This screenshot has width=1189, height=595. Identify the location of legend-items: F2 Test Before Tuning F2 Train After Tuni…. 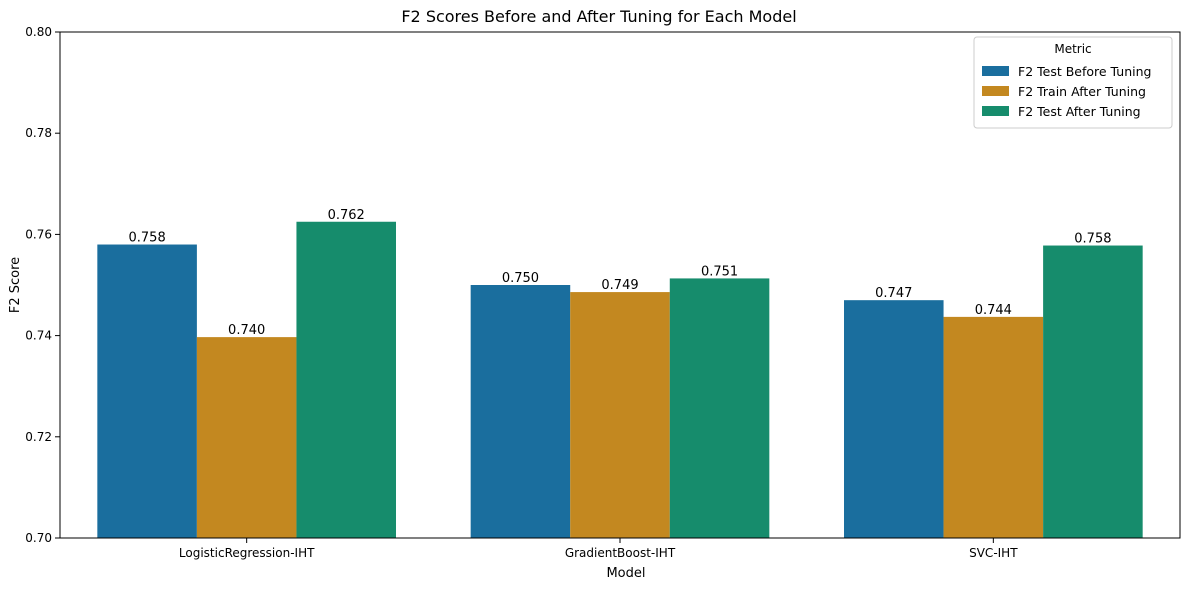
(1066, 91).